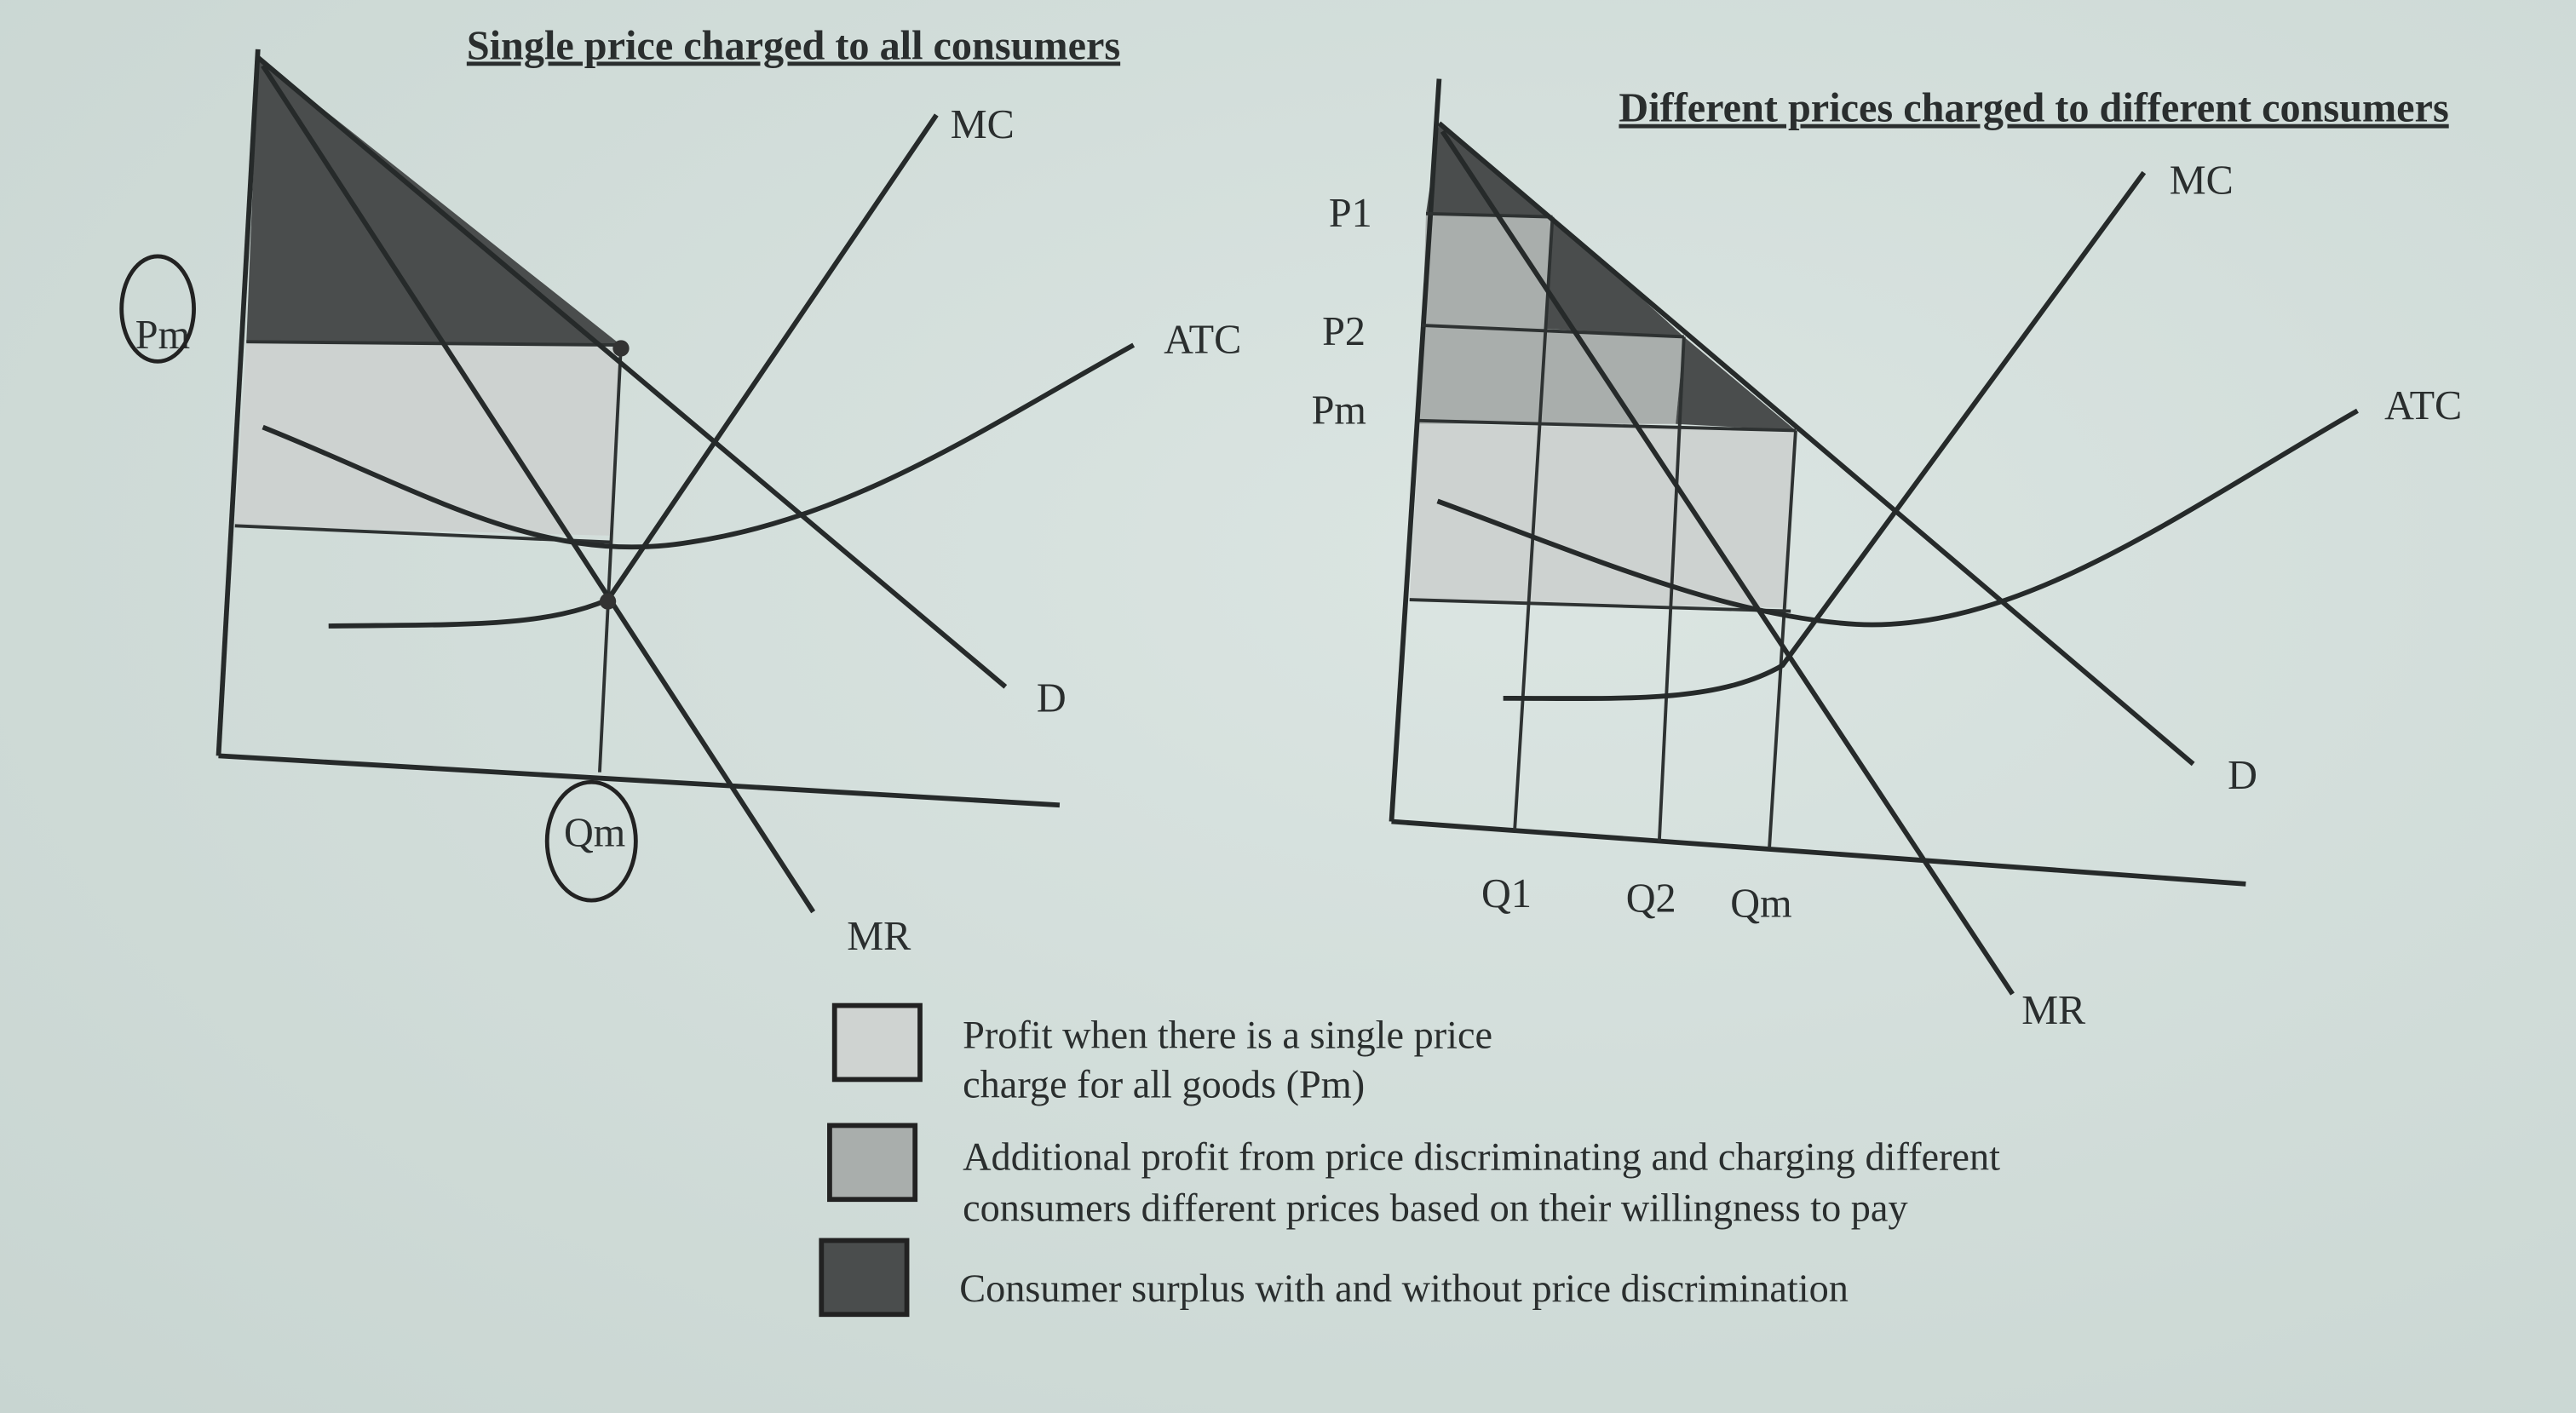 Image resolution: width=2576 pixels, height=1413 pixels. I want to click on p1-label: P1, so click(1351, 213).